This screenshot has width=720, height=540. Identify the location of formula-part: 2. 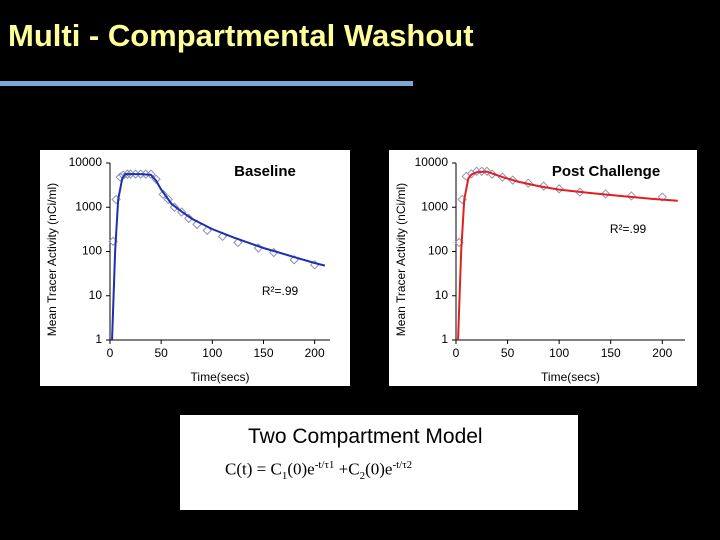
(362, 476).